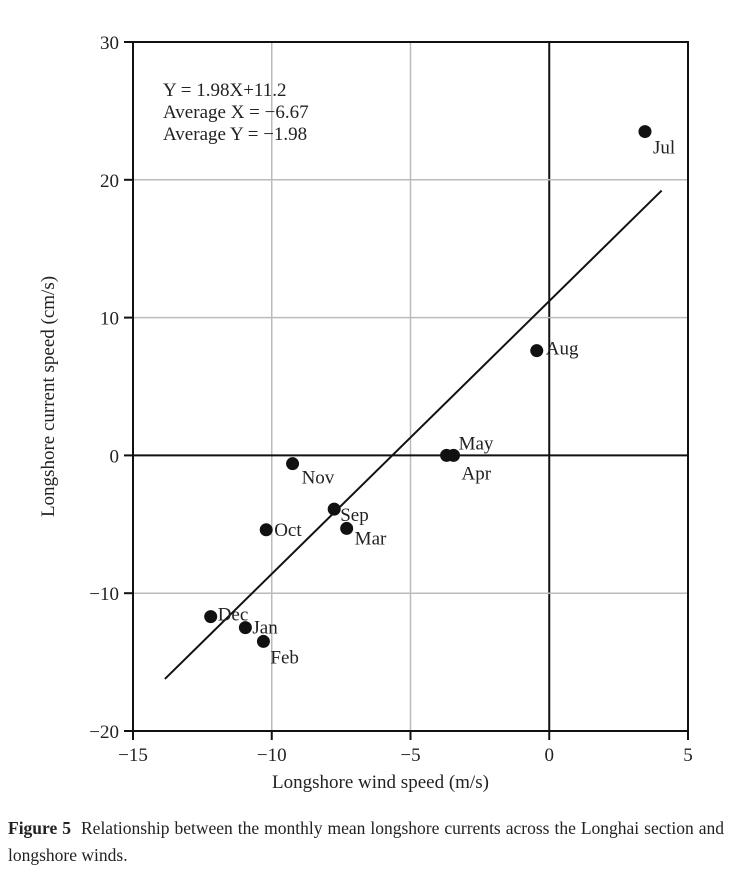 The width and height of the screenshot is (732, 887). I want to click on x-tick-label: 0, so click(550, 755).